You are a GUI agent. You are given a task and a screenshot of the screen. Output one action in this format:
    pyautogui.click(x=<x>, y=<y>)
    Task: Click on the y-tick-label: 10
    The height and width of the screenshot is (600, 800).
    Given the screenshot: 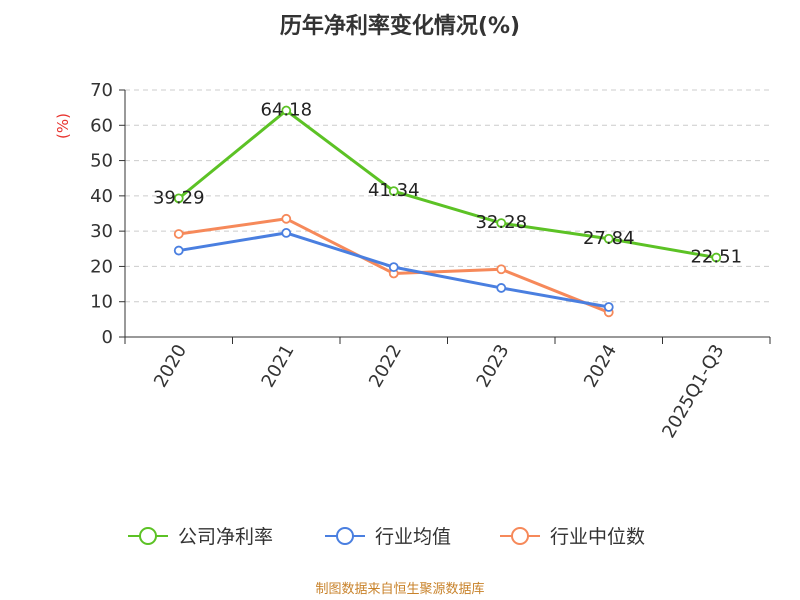 What is the action you would take?
    pyautogui.click(x=101, y=302)
    